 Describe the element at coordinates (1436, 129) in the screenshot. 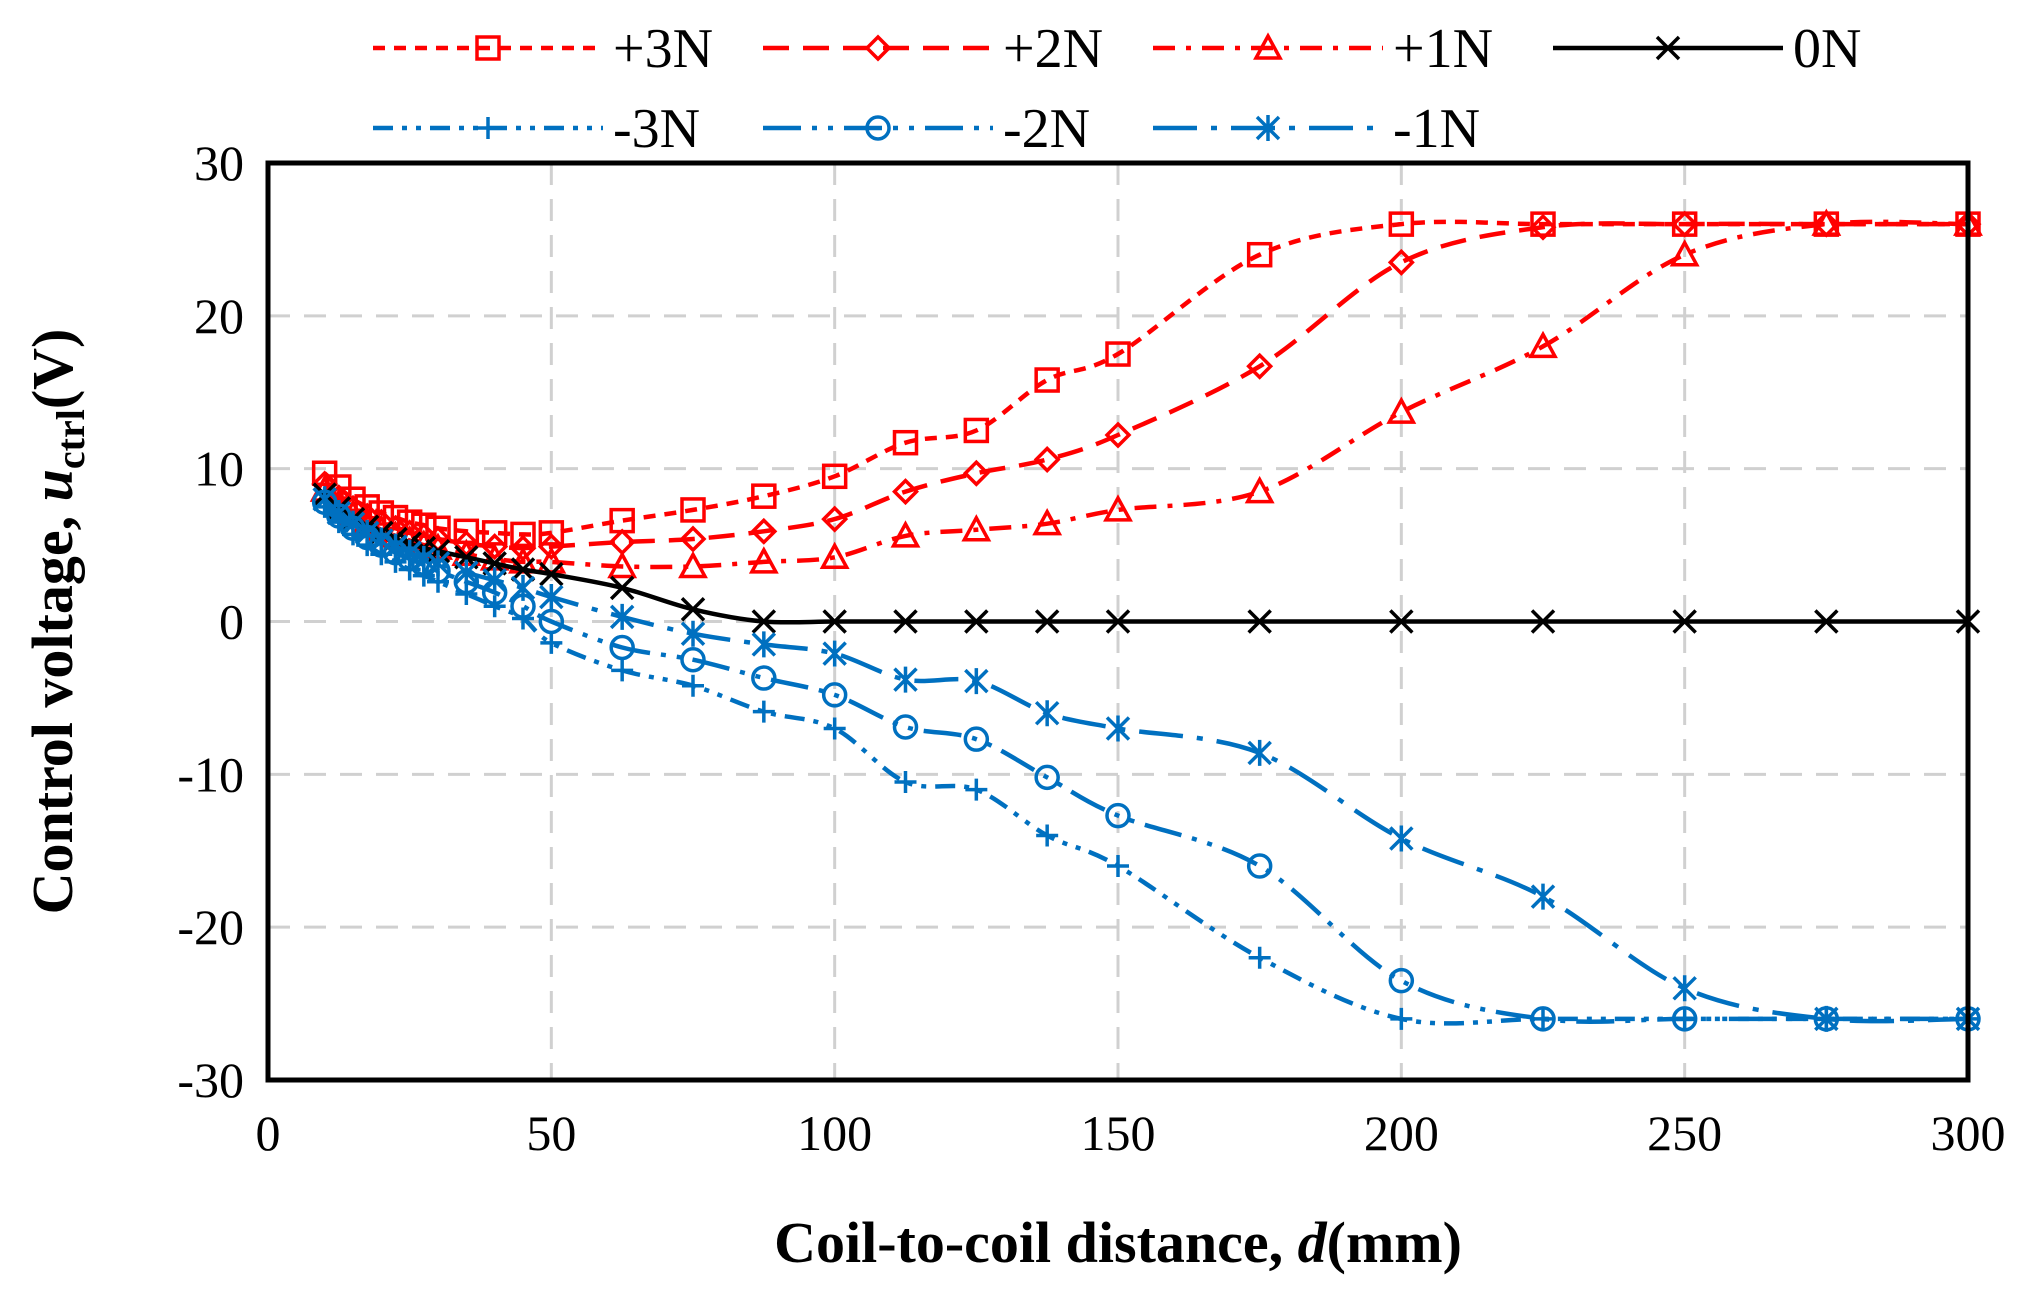

I see `legend-label: -1N` at that location.